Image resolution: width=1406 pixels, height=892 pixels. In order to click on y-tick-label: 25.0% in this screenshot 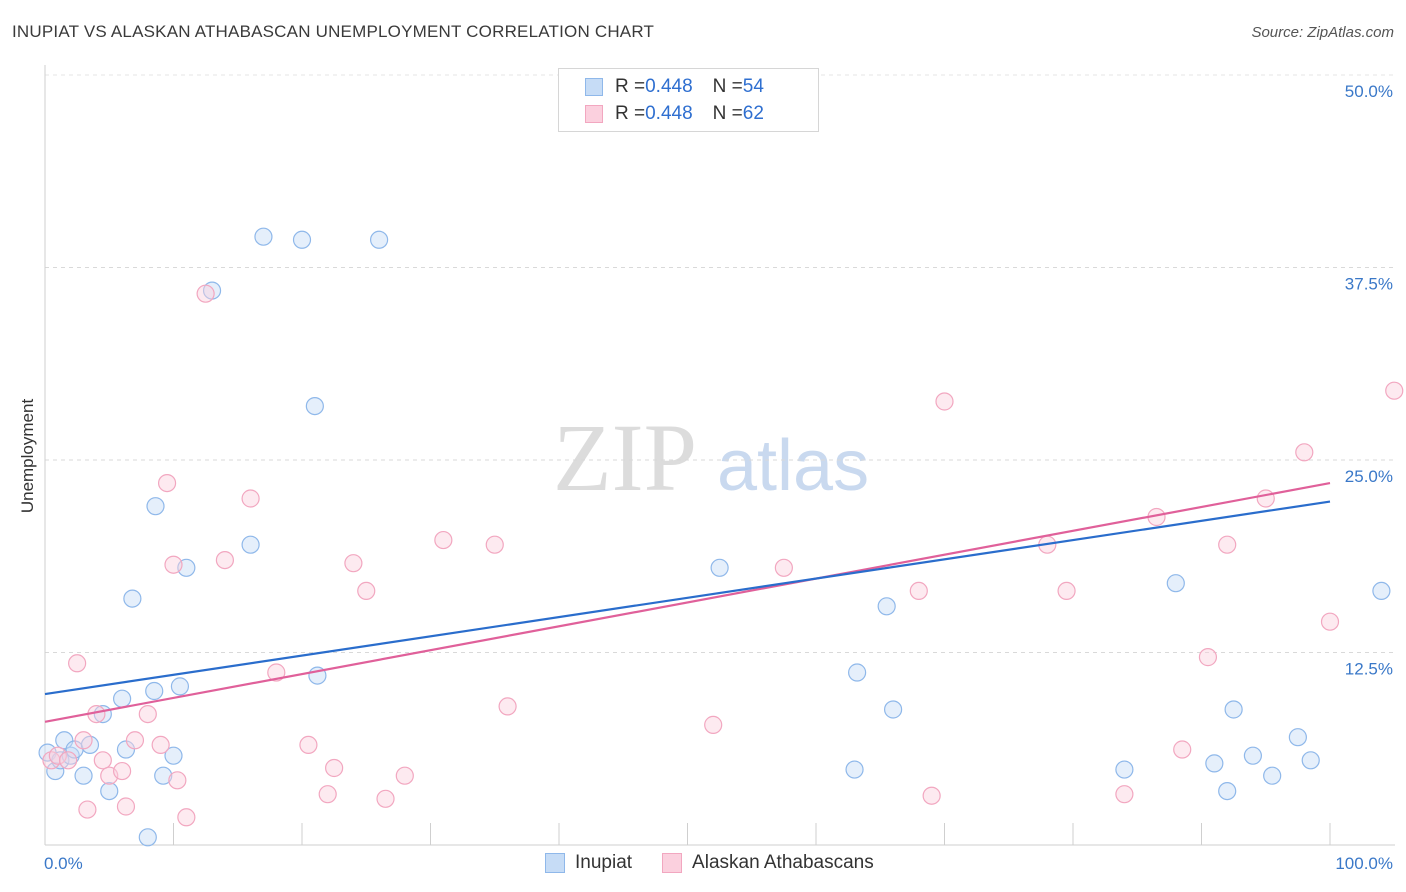, I will do `click(1369, 476)`.